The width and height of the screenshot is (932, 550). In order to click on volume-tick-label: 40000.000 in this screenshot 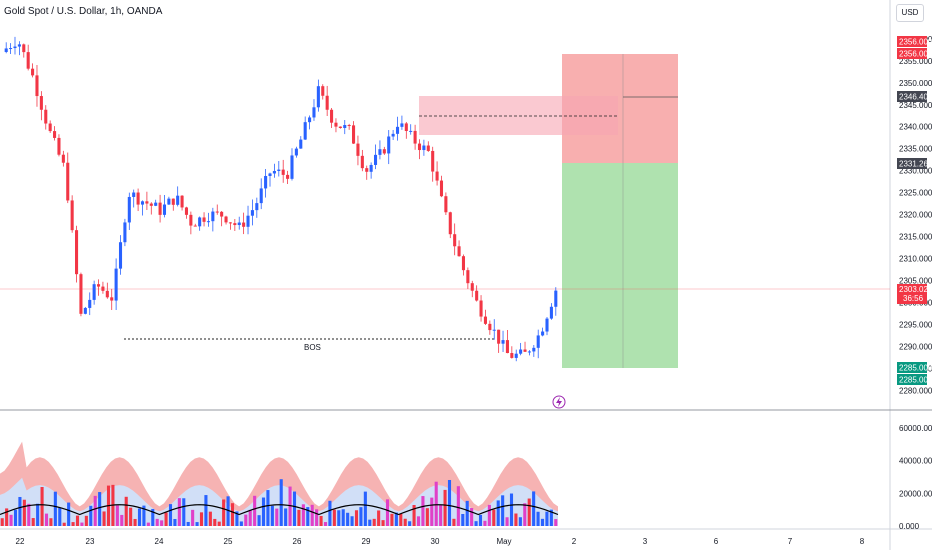, I will do `click(915, 461)`.